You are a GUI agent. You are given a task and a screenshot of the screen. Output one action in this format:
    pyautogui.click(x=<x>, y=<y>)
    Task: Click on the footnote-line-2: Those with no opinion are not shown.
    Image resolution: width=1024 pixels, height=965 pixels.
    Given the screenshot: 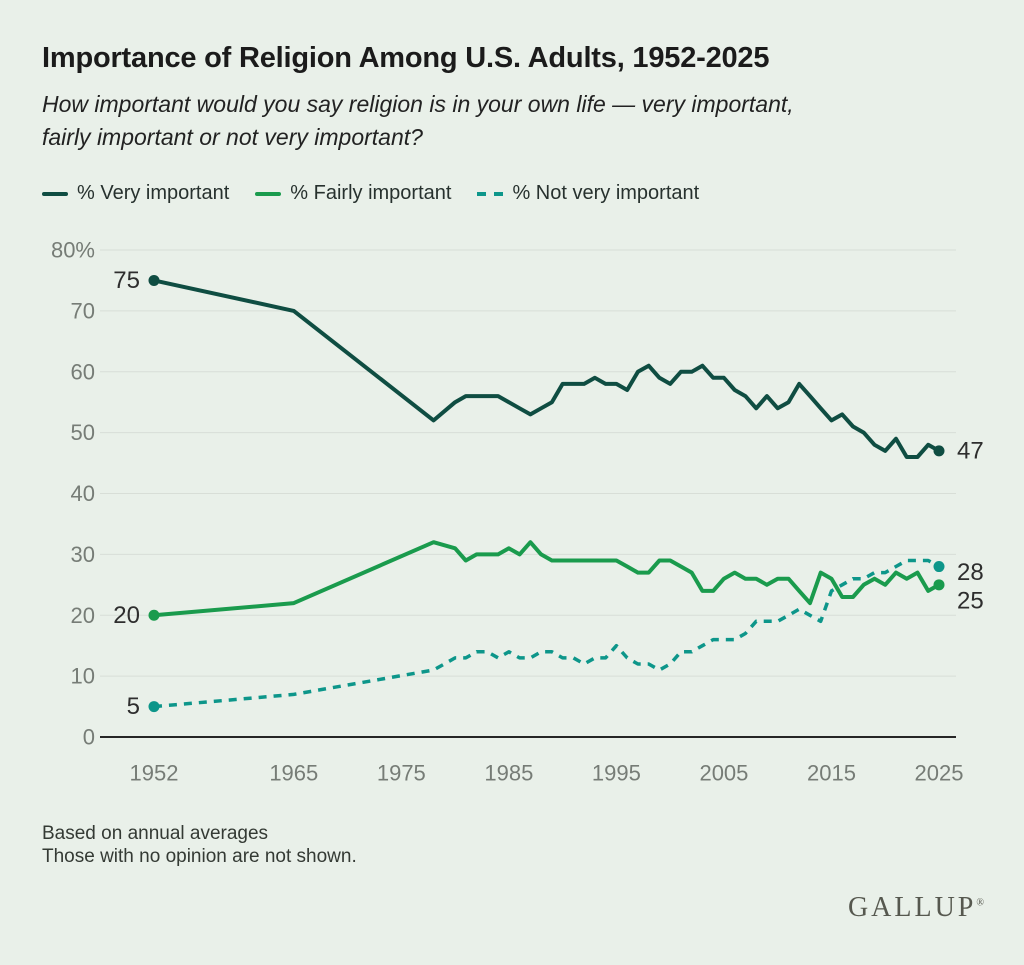 What is the action you would take?
    pyautogui.click(x=199, y=856)
    